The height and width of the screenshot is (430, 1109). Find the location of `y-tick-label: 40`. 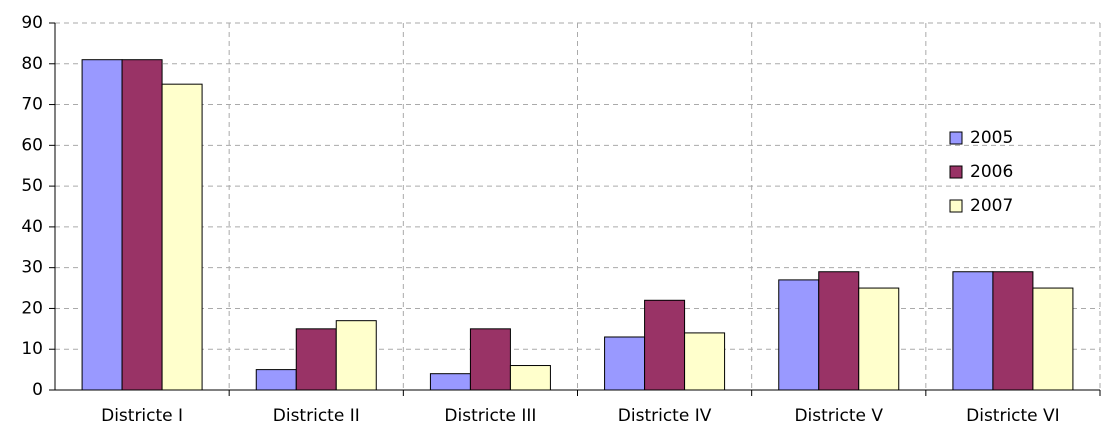

y-tick-label: 40 is located at coordinates (32, 227).